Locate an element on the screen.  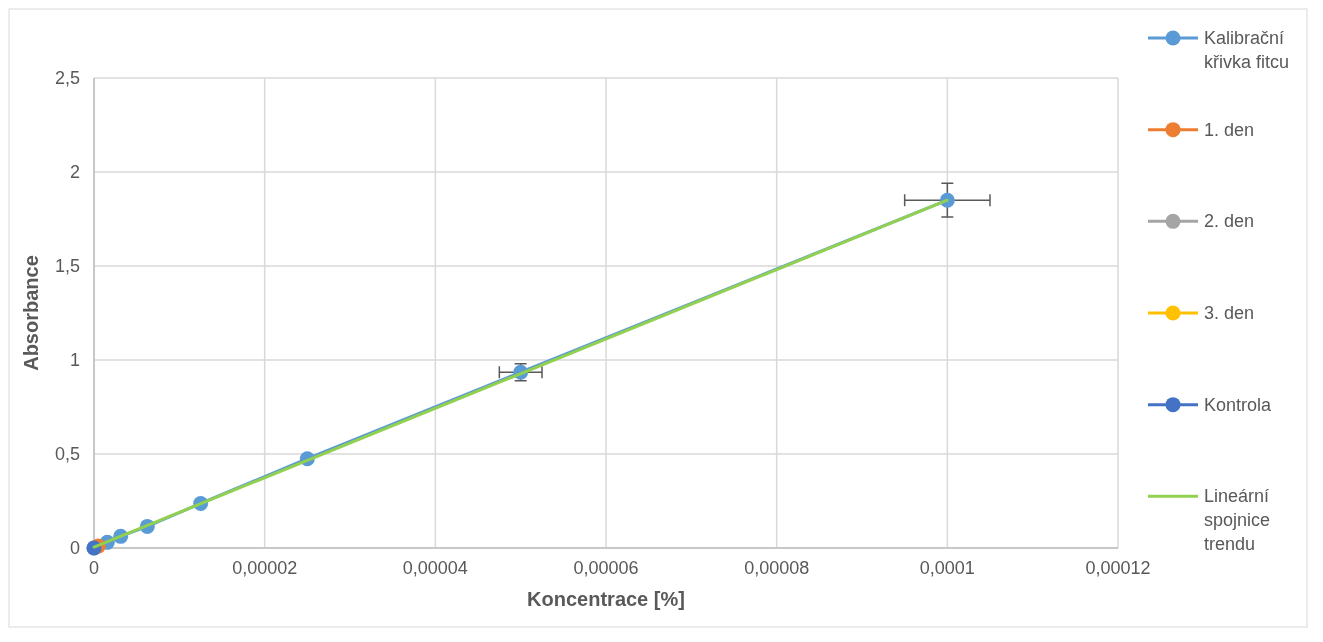
y-tick-label: 1,5 is located at coordinates (67, 266).